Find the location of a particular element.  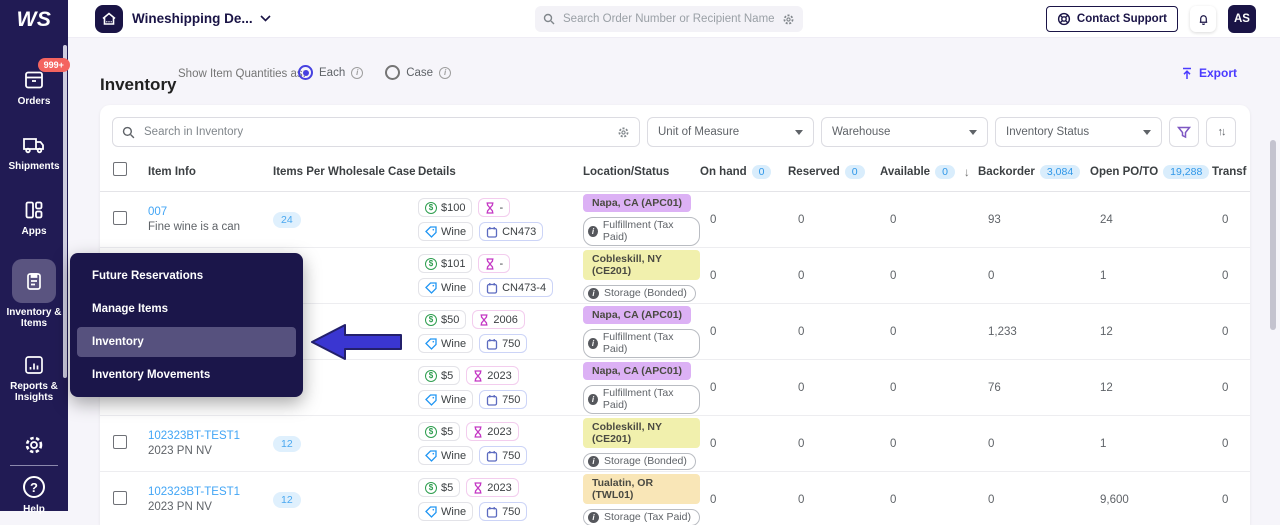

top-right-actions: Contact Support AS is located at coordinates (1151, 19).